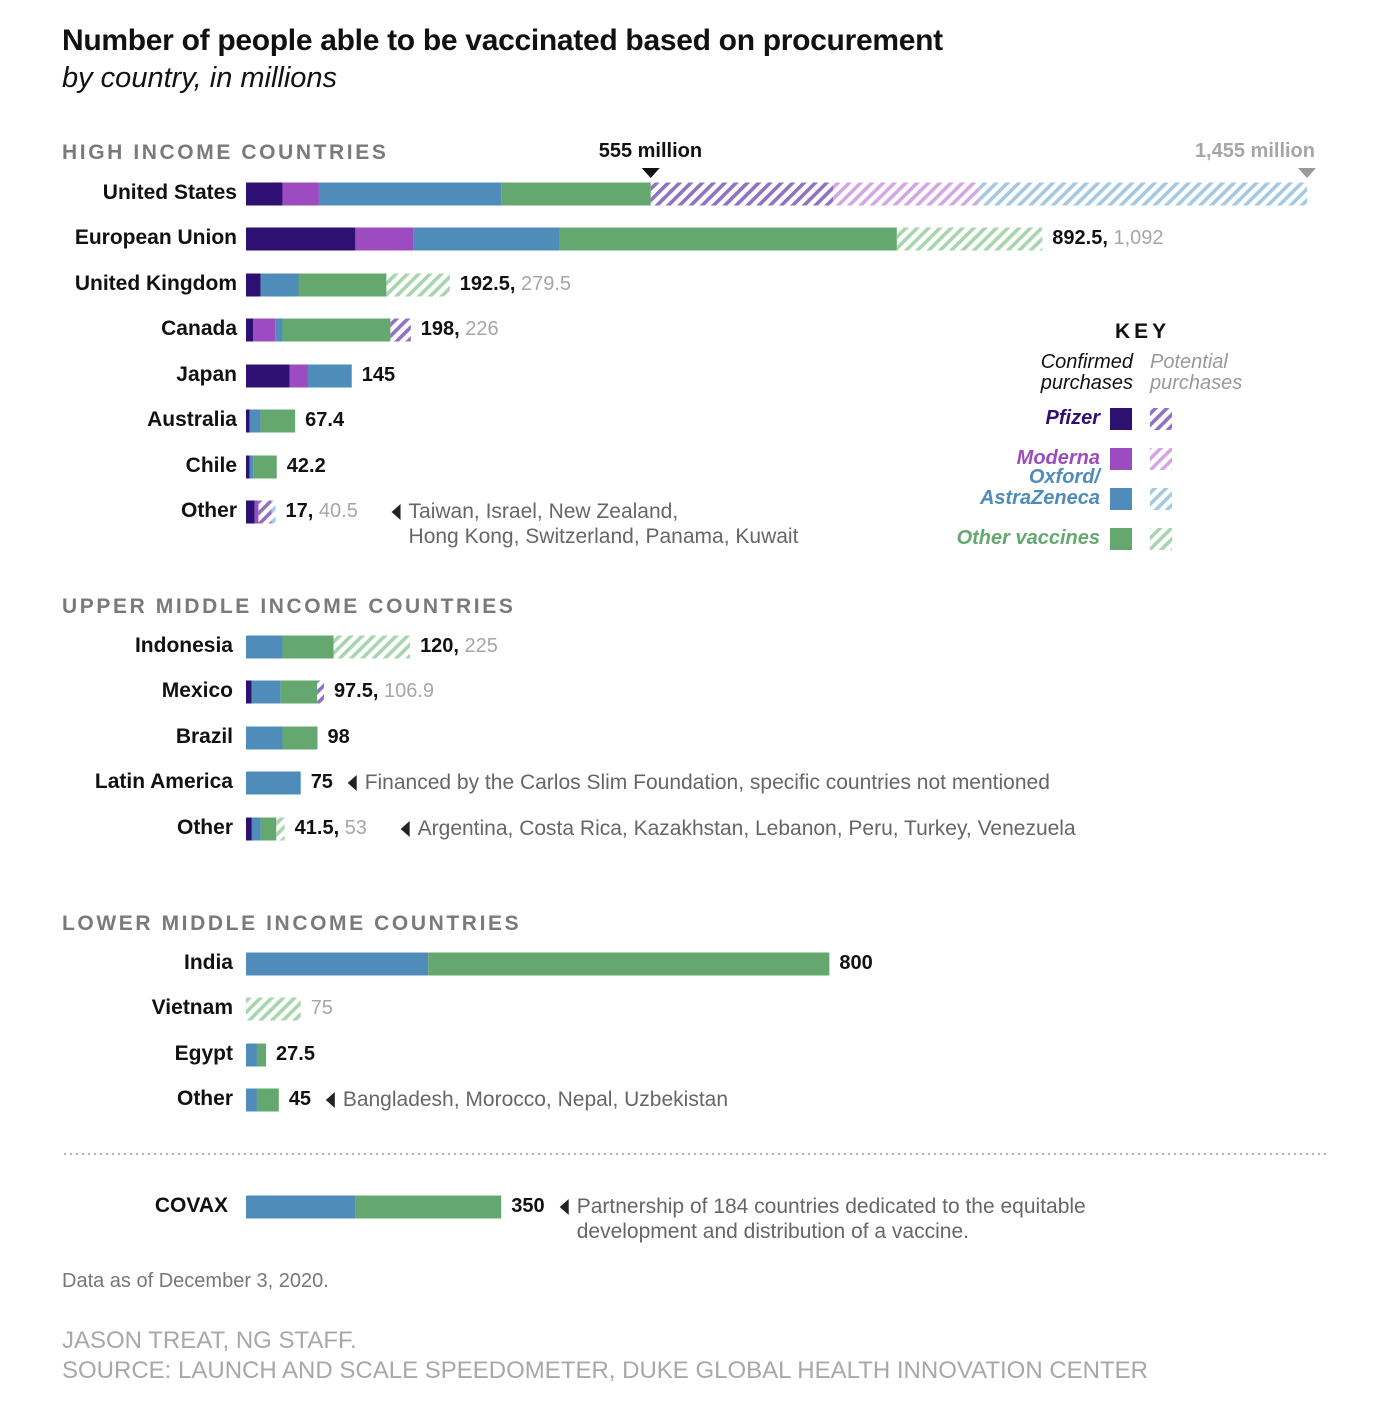 Image resolution: width=1400 pixels, height=1409 pixels. I want to click on row-label-brazil-1: Brazil, so click(204, 736).